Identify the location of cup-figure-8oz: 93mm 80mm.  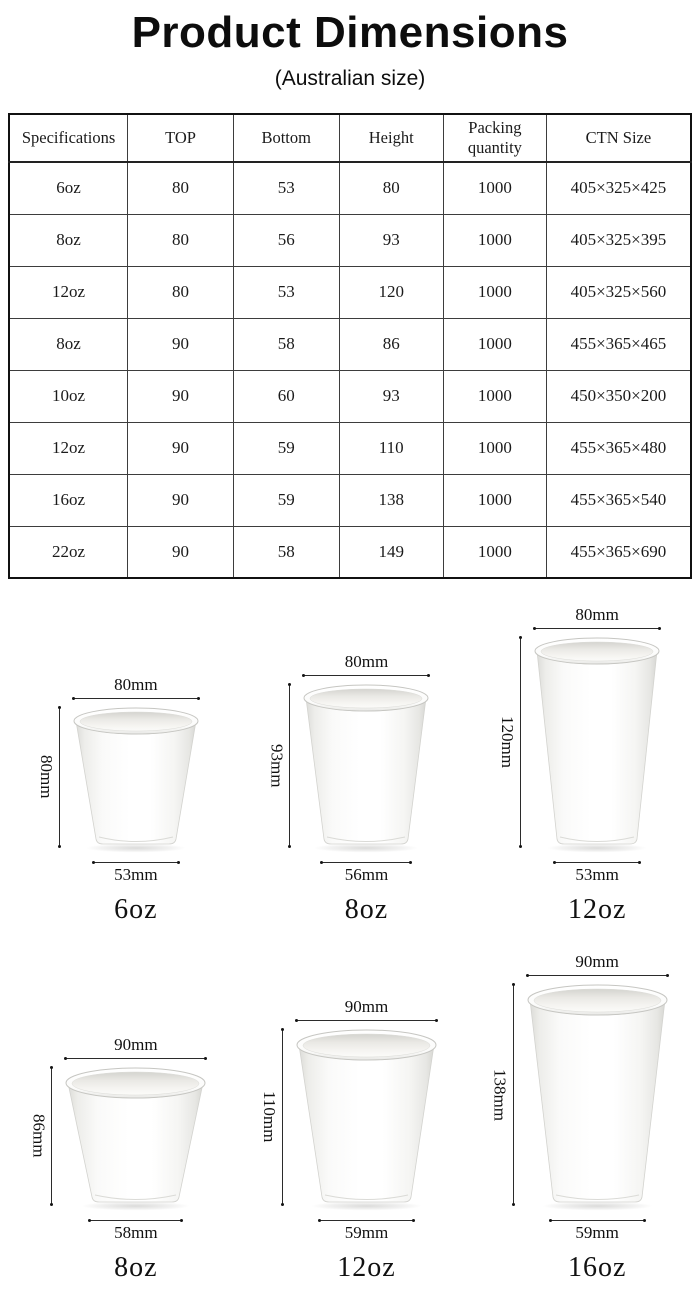
(349, 789).